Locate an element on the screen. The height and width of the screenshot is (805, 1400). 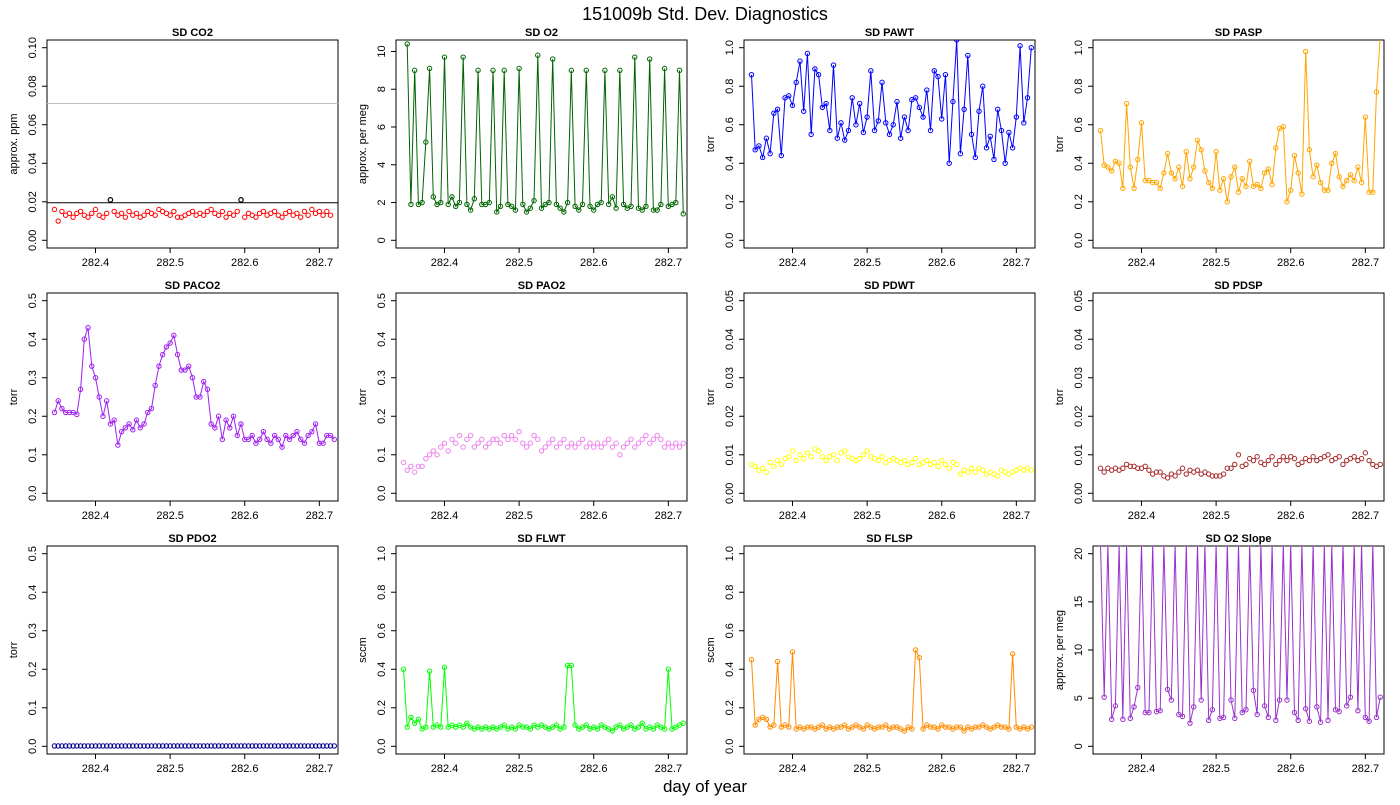
panel-plot-area-sd-pdo2 is located at coordinates (194, 746).